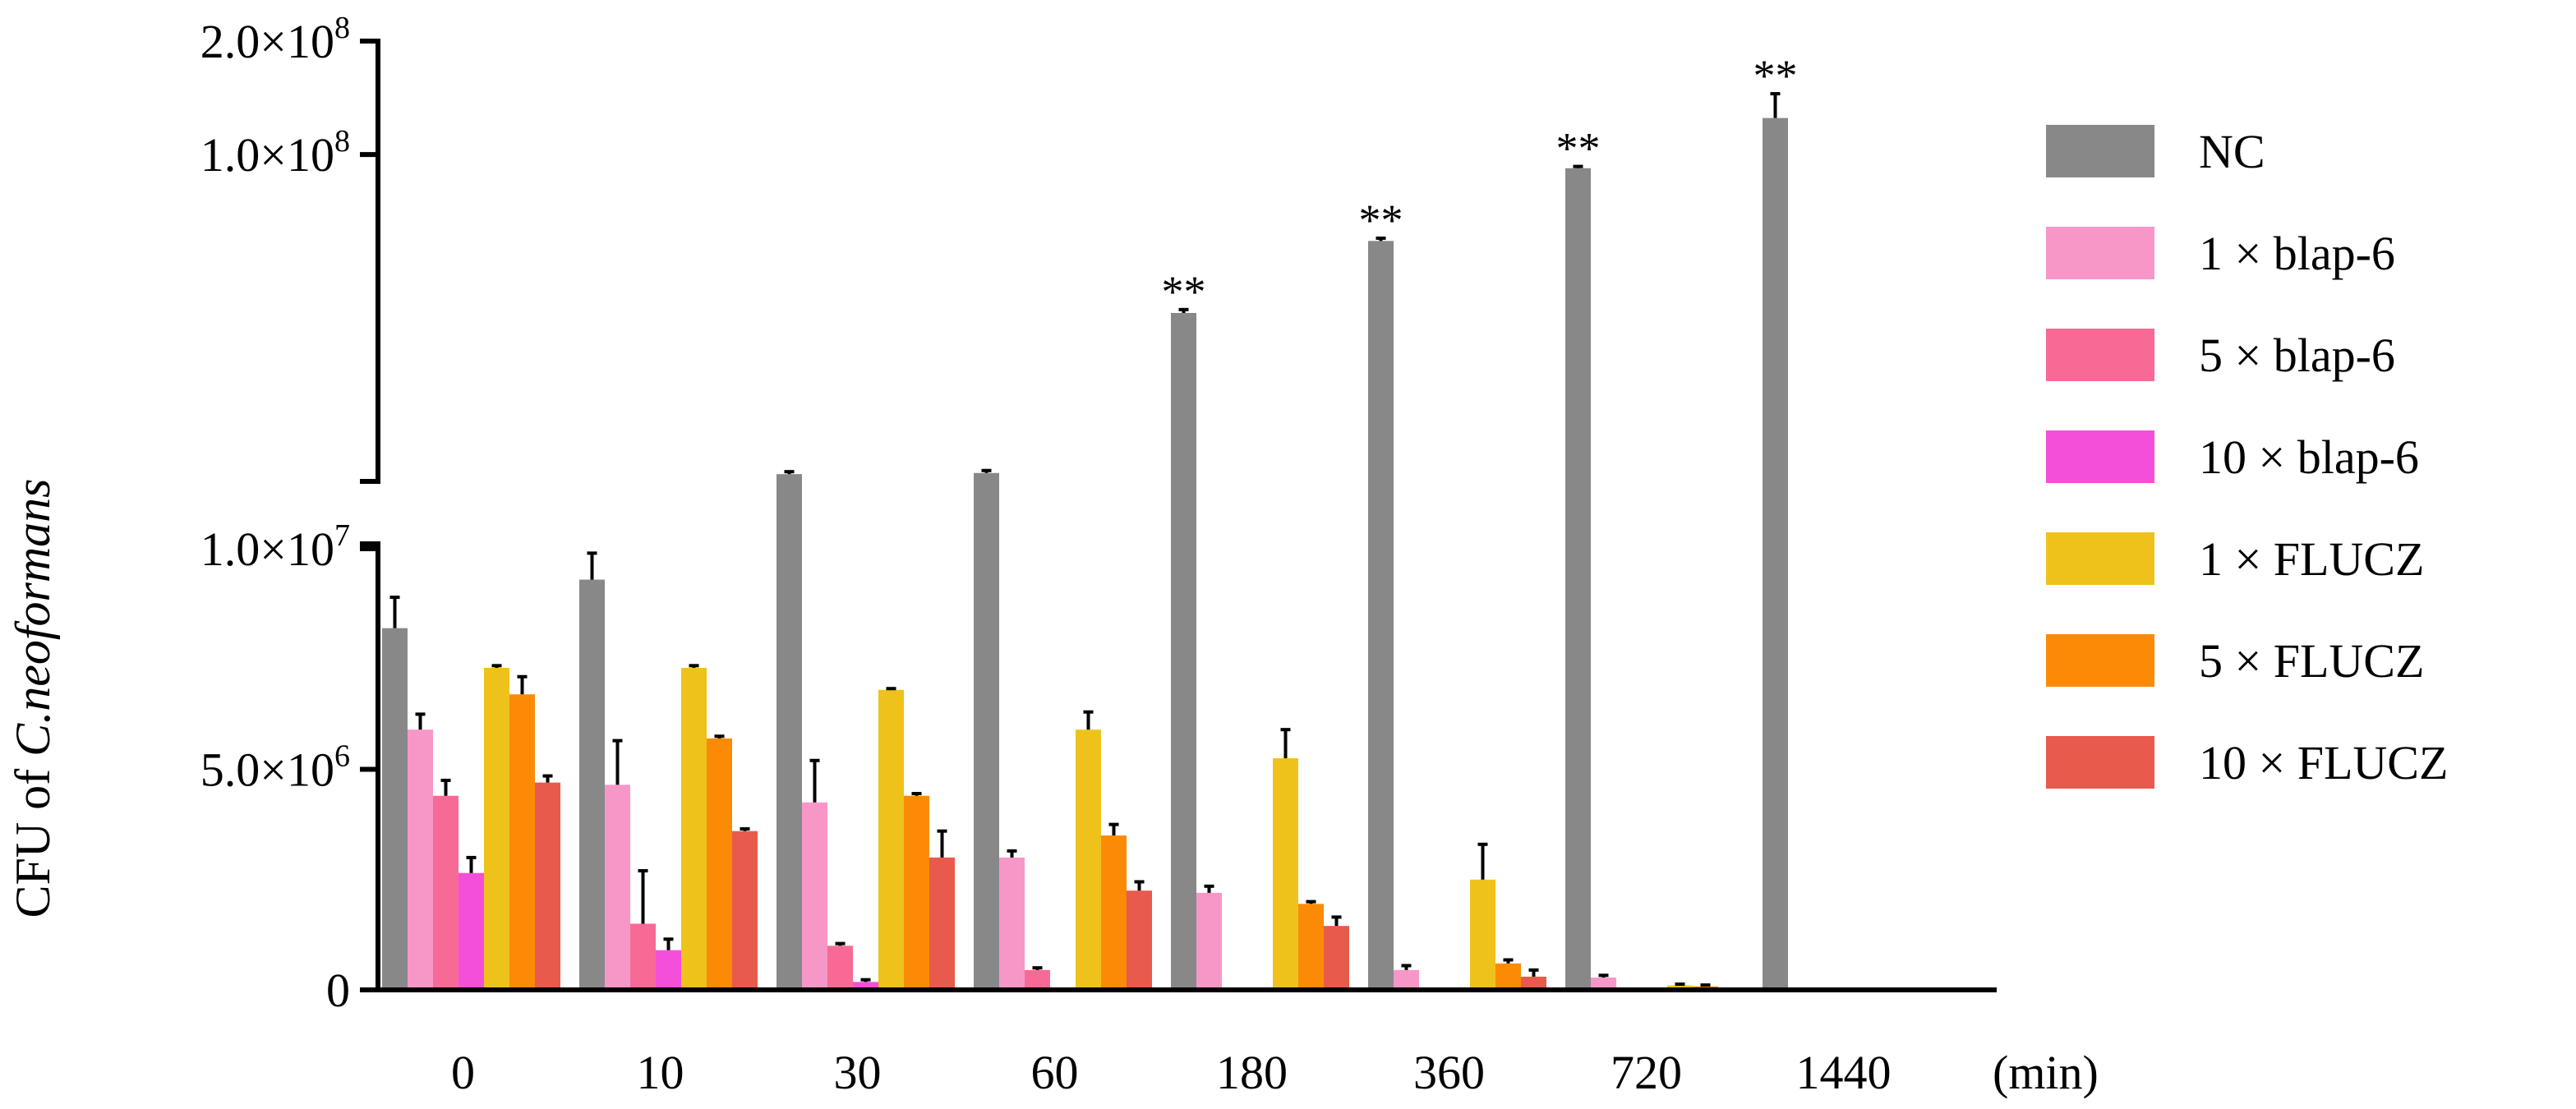 This screenshot has width=2576, height=1109. Describe the element at coordinates (1381, 220) in the screenshot. I see `significance-5: **` at that location.